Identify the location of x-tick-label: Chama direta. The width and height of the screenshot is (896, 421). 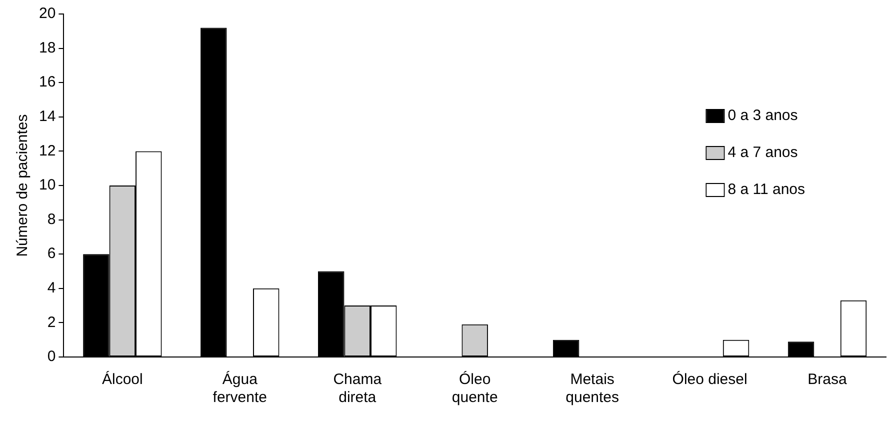
(357, 388).